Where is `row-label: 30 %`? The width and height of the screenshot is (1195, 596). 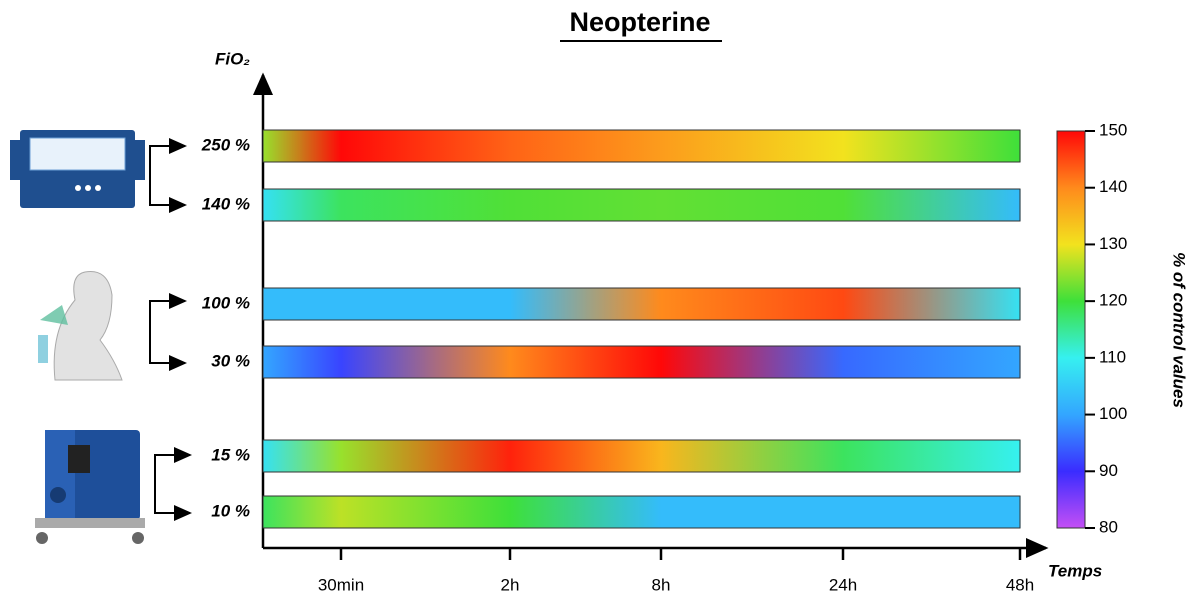 row-label: 30 % is located at coordinates (230, 360).